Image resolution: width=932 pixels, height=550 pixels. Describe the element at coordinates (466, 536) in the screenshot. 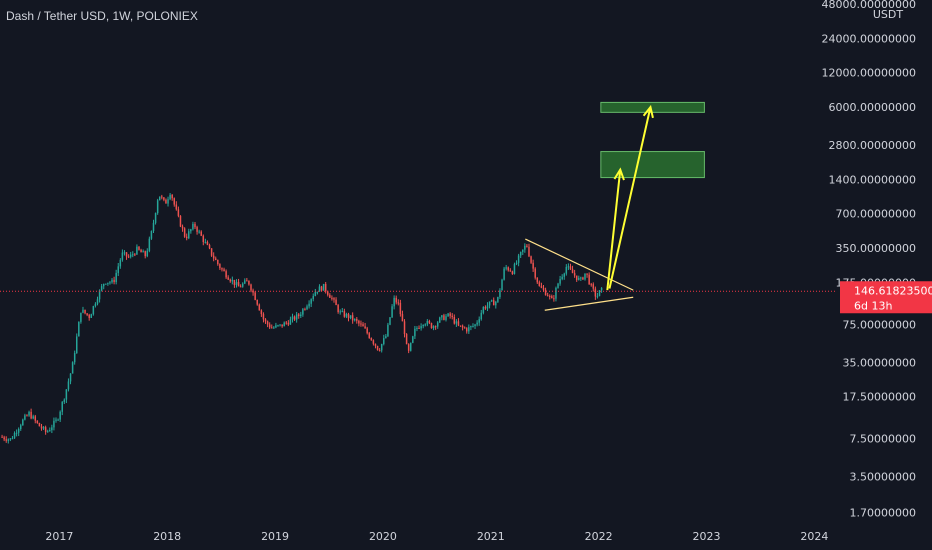

I see `time-axis: 2017 2018 2019 2020 2021 2022 2023 2024` at that location.